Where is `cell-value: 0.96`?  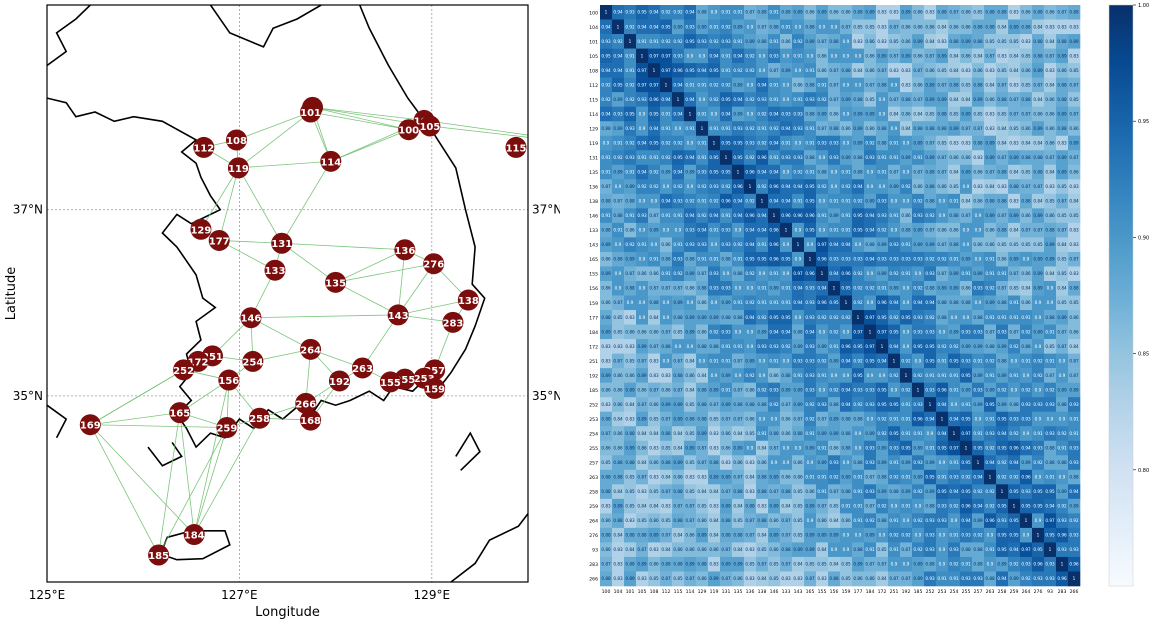 cell-value: 0.96 is located at coordinates (786, 215).